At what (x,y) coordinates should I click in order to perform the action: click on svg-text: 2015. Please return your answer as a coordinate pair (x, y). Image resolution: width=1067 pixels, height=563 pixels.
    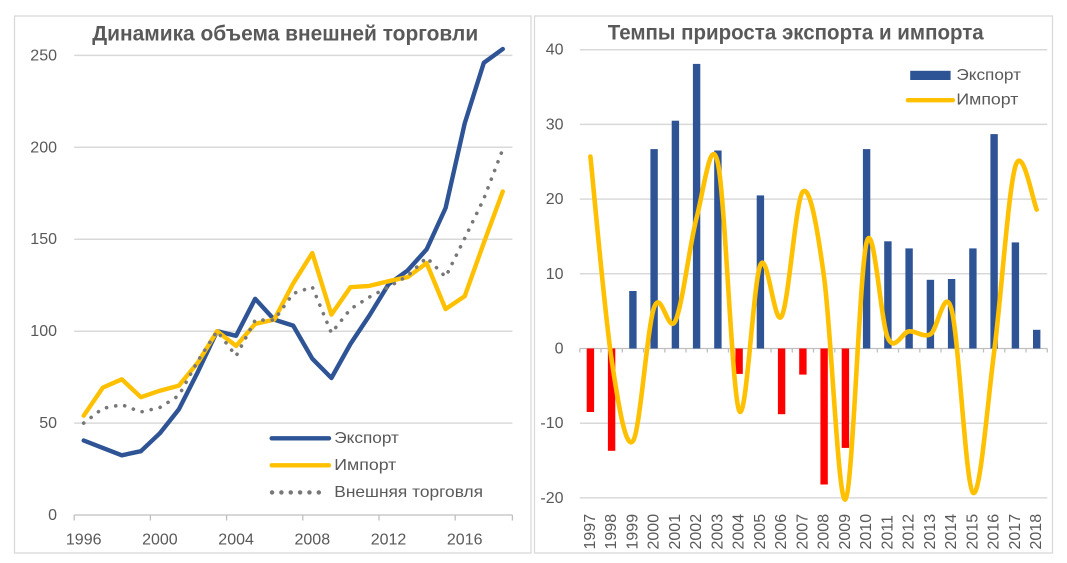
    Looking at the image, I should click on (972, 532).